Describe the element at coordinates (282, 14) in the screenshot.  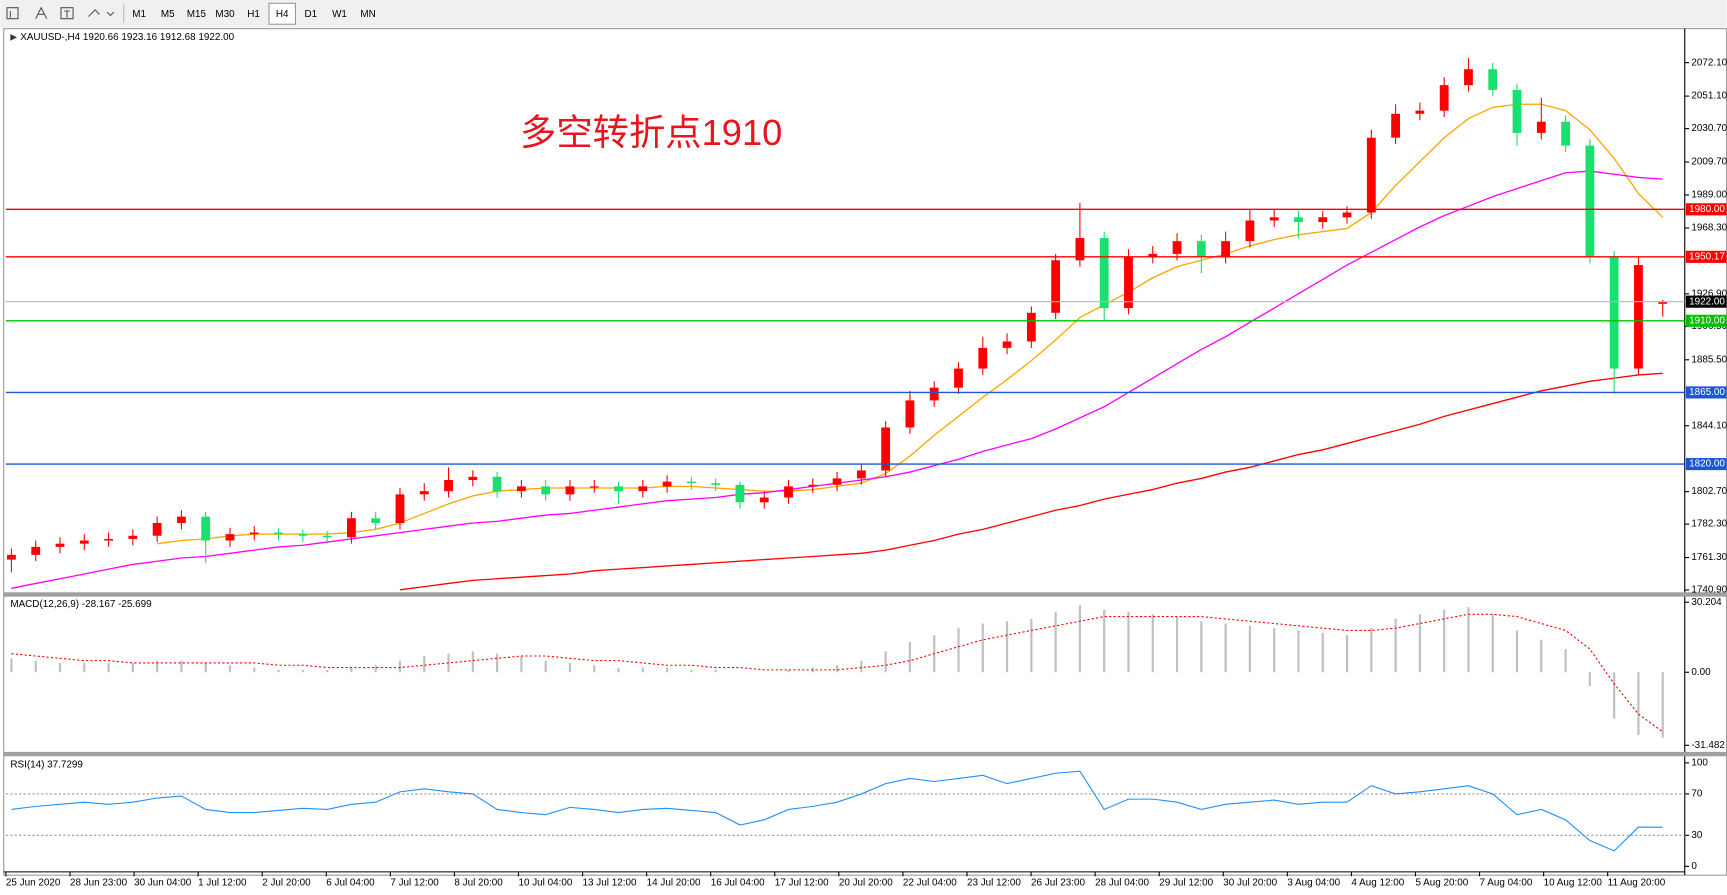
I see `timeframe-button: H4` at that location.